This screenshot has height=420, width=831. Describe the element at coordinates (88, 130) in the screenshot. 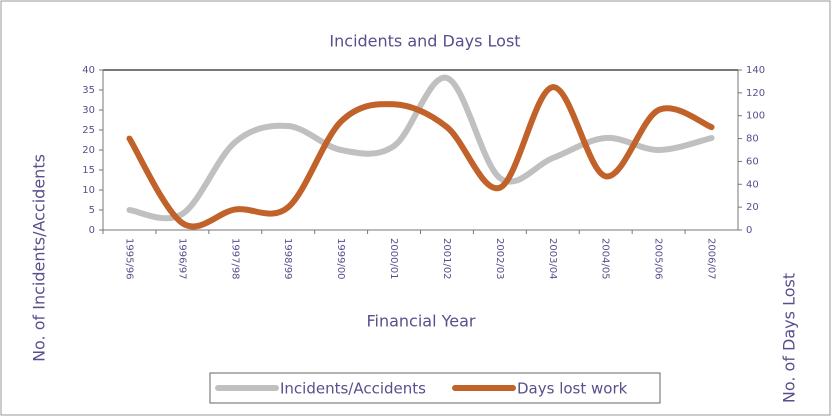

I see `y-tick-label: 25` at that location.